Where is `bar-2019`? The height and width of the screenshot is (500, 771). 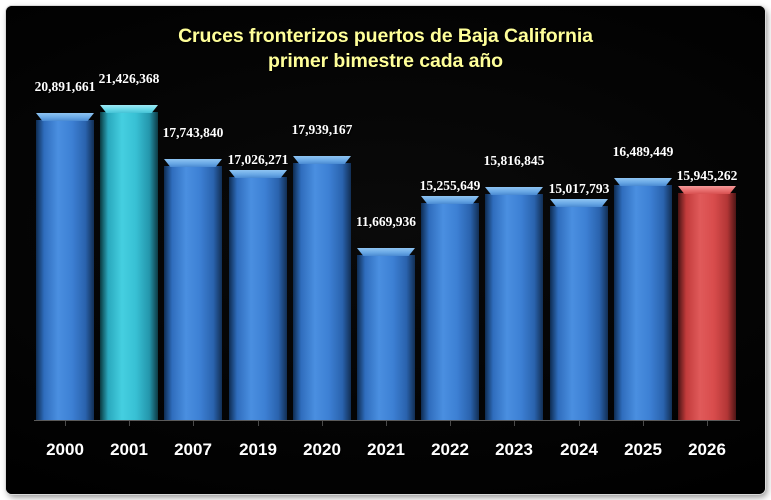
bar-2019 is located at coordinates (258, 295).